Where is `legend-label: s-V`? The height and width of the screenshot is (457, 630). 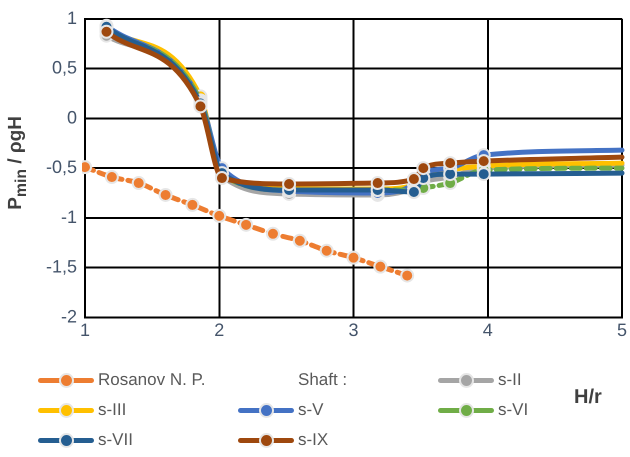 legend-label: s-V is located at coordinates (311, 410).